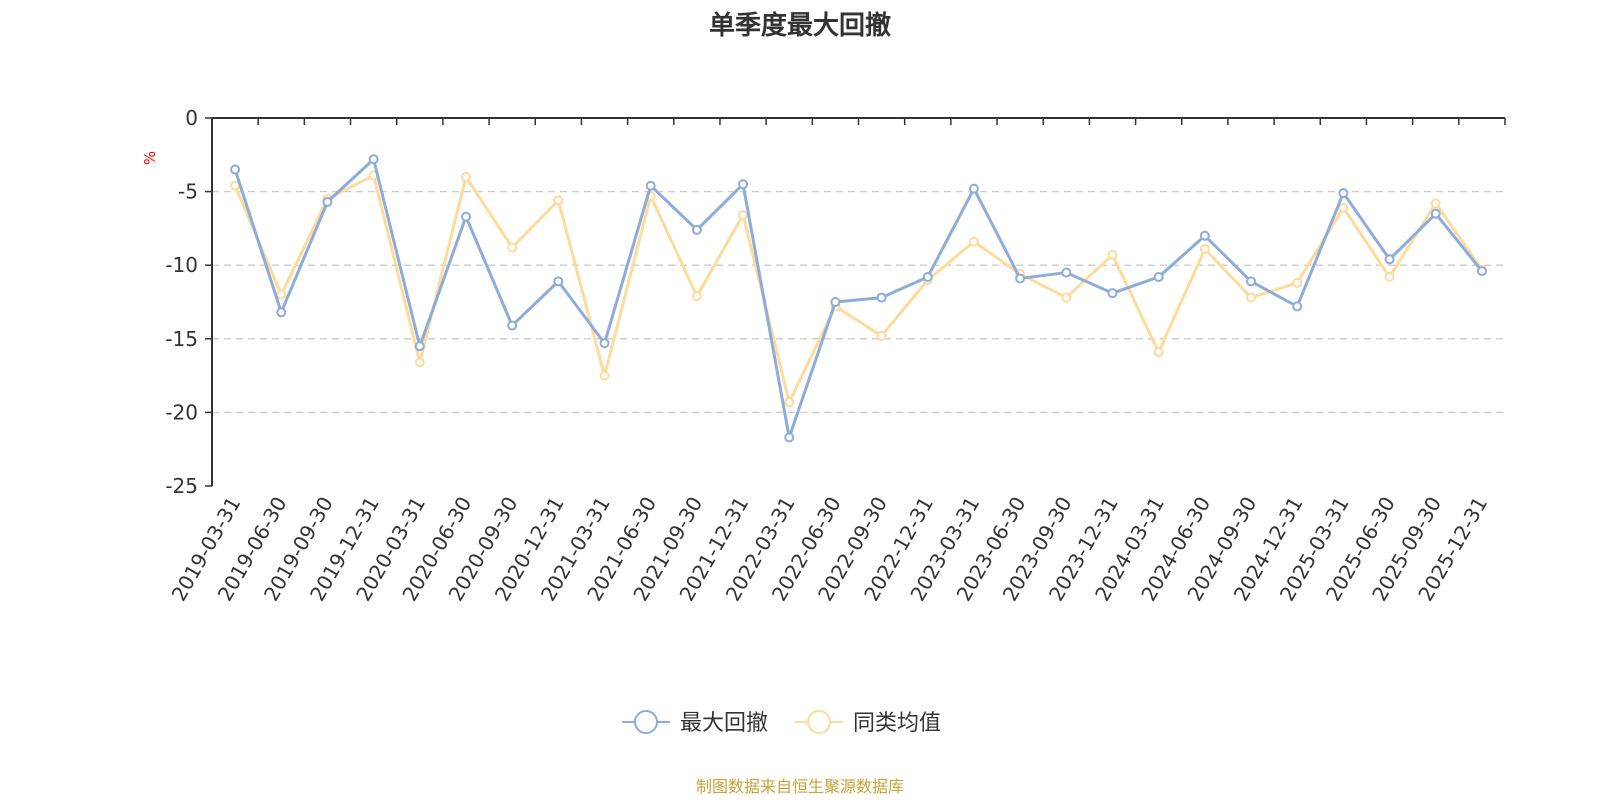 The image size is (1600, 800). Describe the element at coordinates (181, 339) in the screenshot. I see `y-tick-label: -15` at that location.